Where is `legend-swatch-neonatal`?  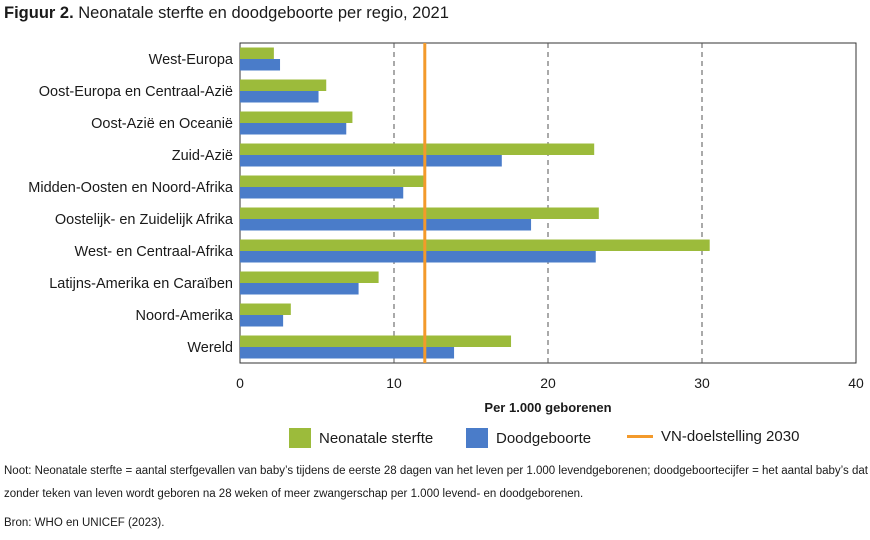 legend-swatch-neonatal is located at coordinates (300, 438).